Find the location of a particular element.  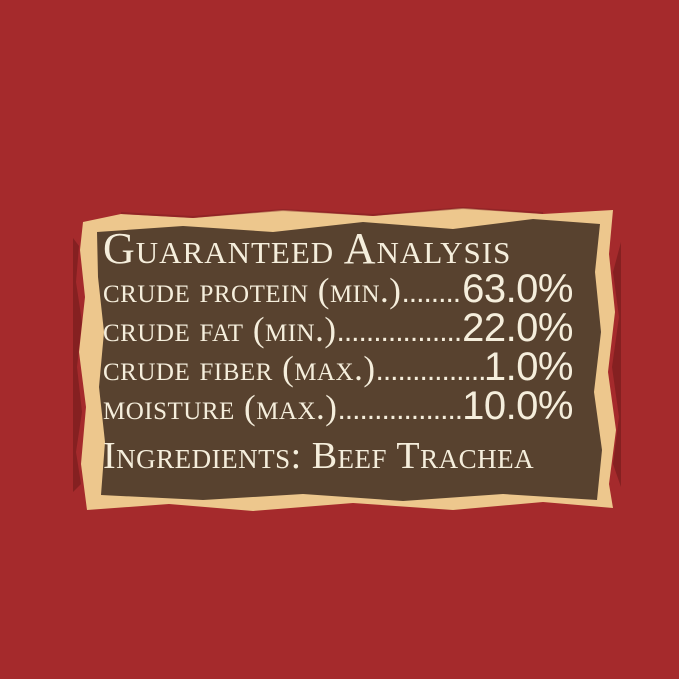

analysis-row-value: 63.0% is located at coordinates (517, 289).